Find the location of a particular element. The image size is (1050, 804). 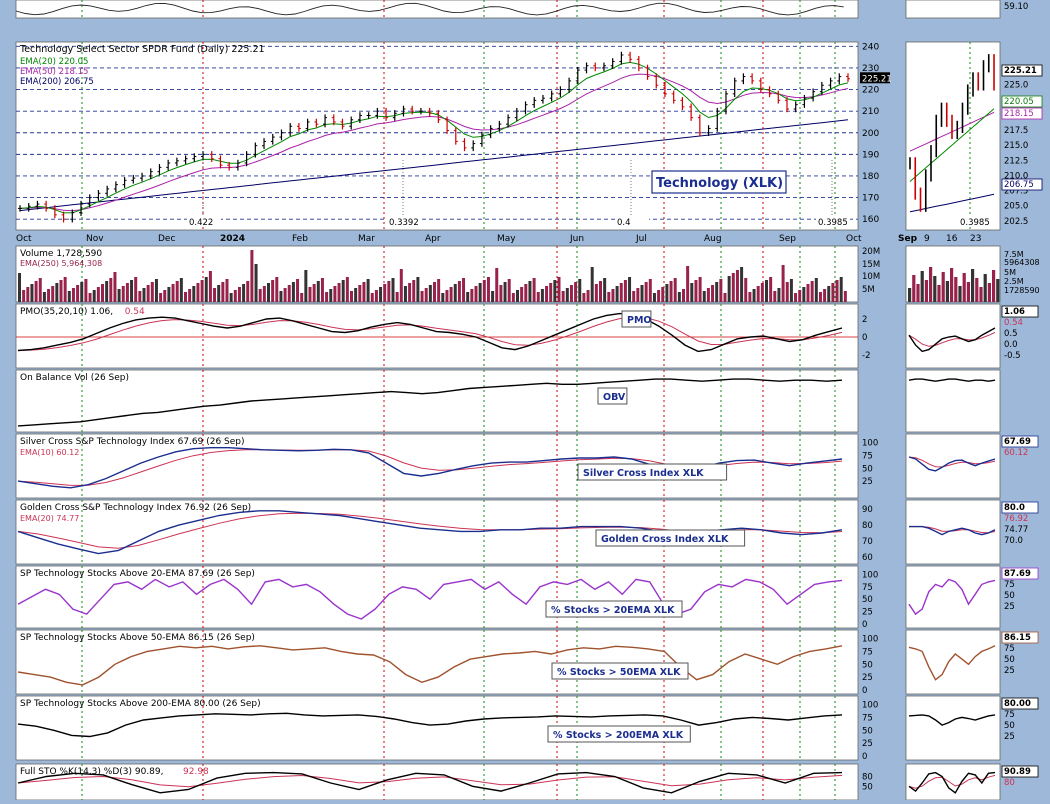

price-y-tick: 180 is located at coordinates (870, 177).